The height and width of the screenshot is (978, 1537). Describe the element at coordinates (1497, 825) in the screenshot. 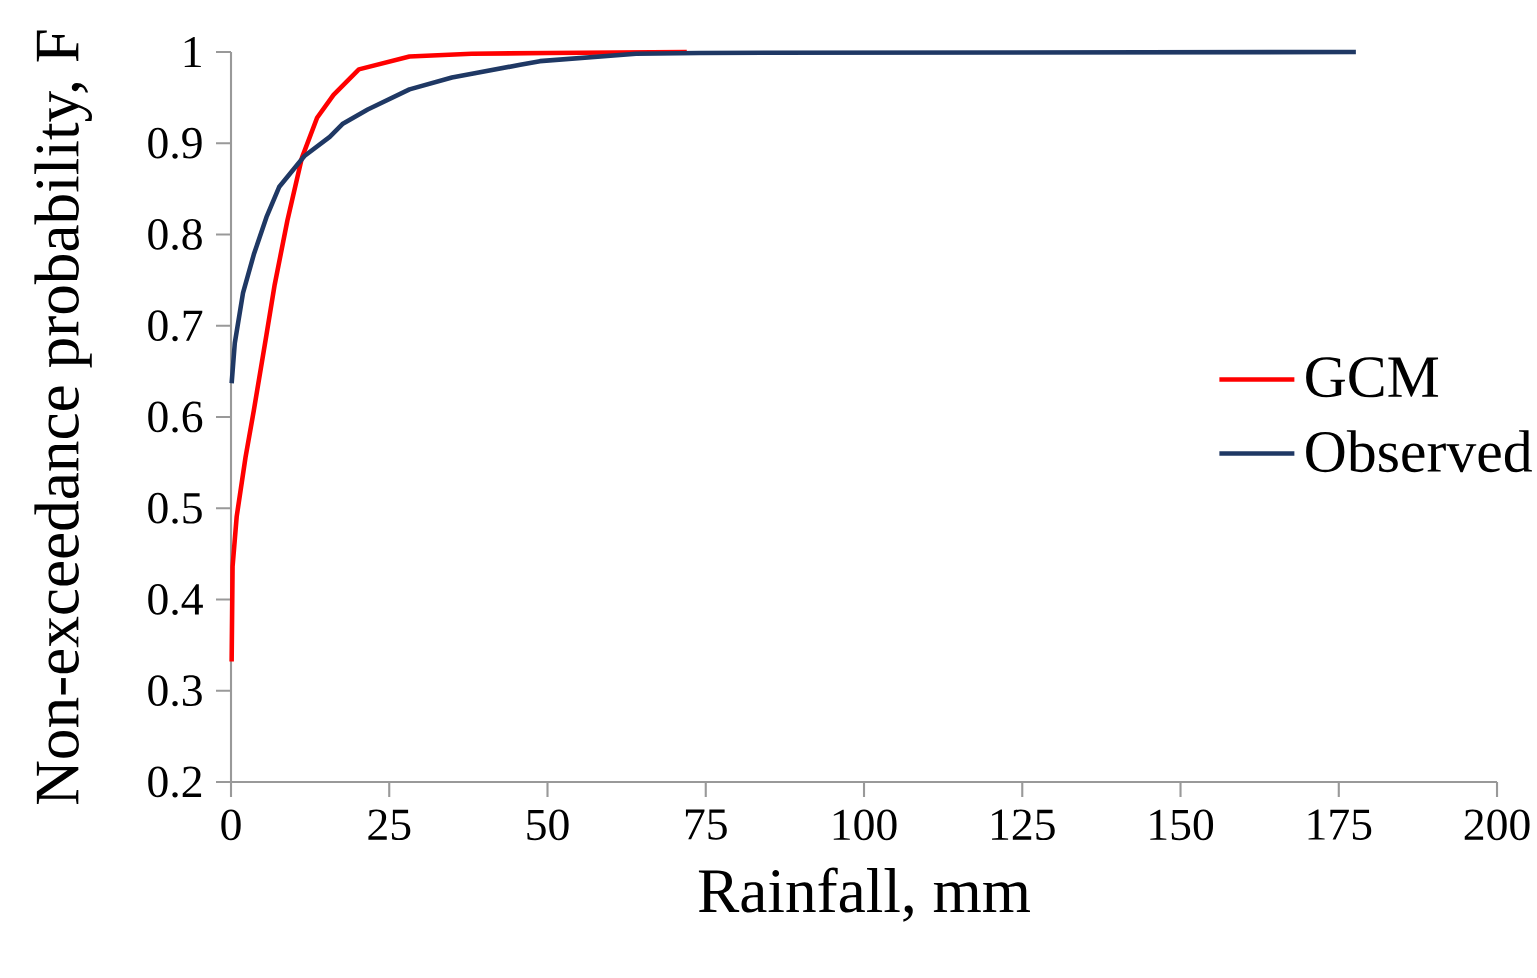

I see `x-tick-label: 200` at that location.